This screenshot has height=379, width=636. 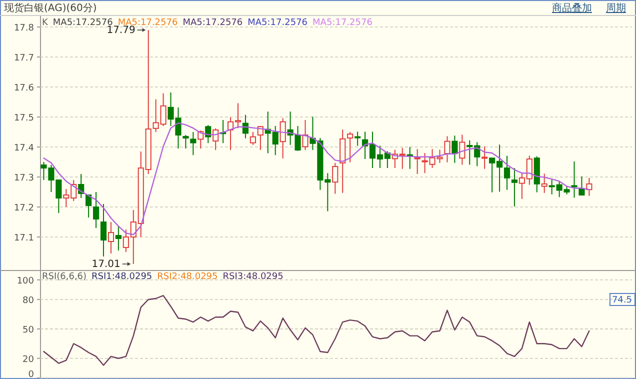 I want to click on y-tick-label: 17.3, so click(x=24, y=179).